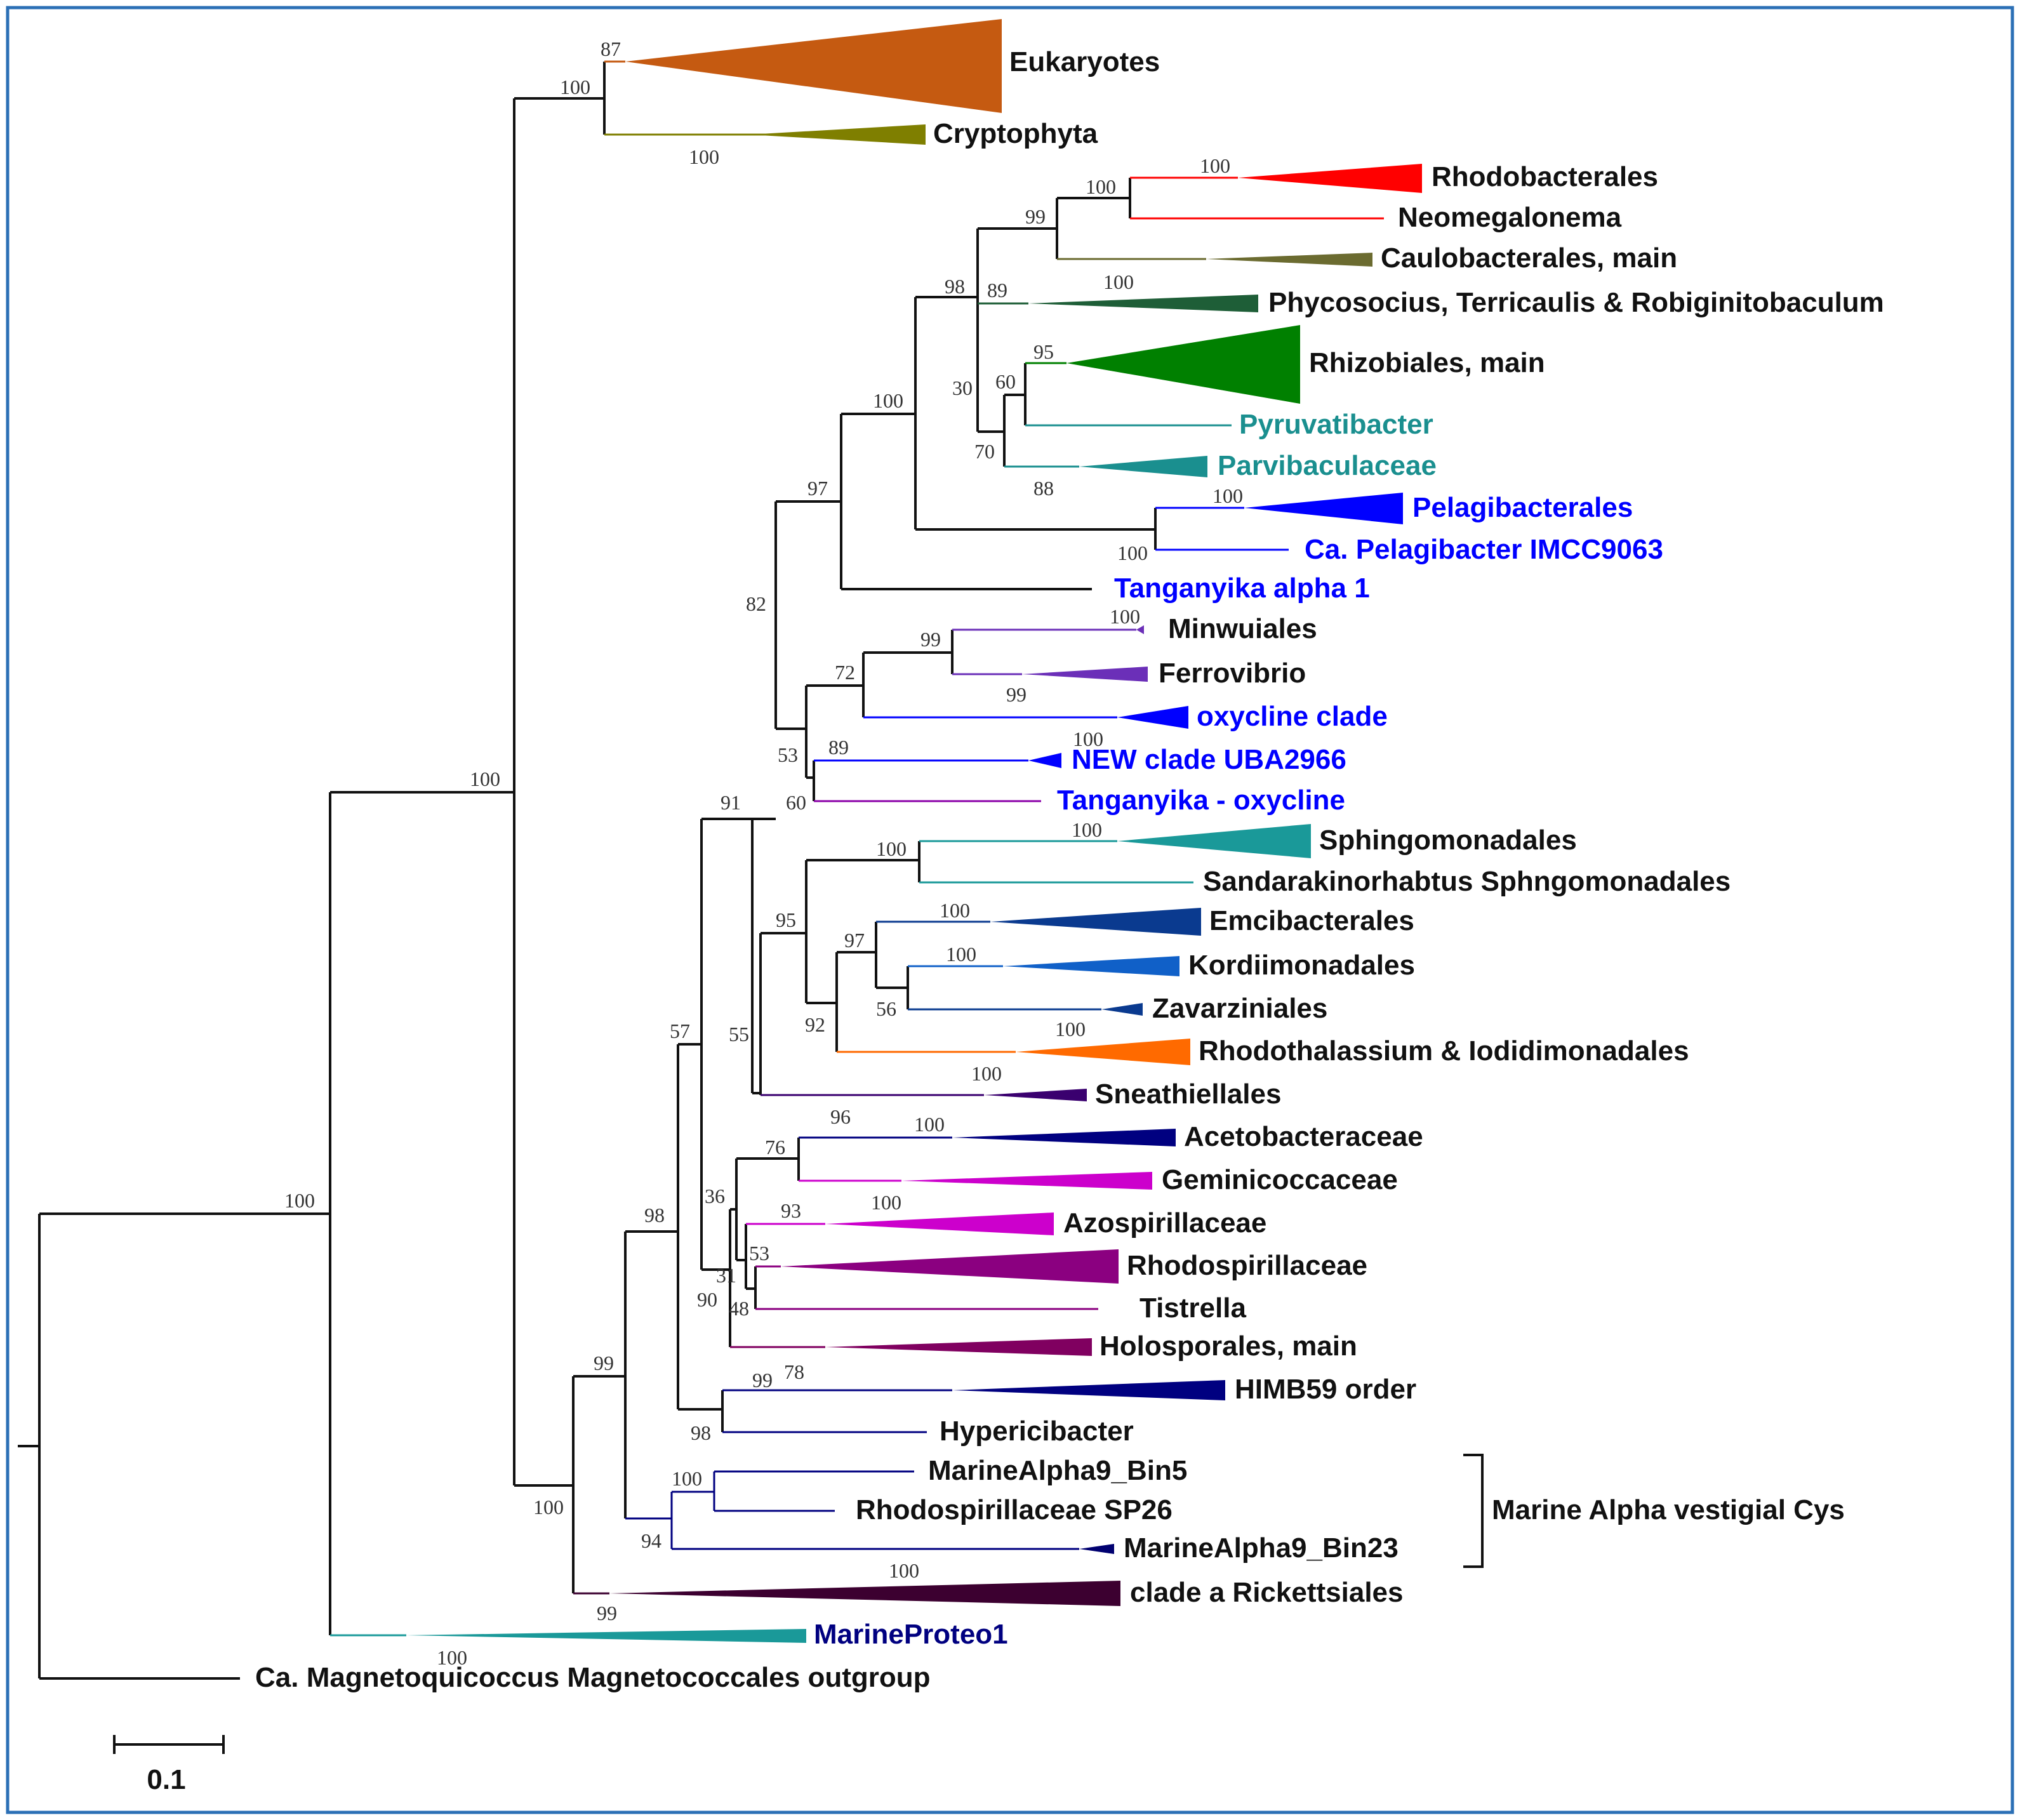 Image resolution: width=2020 pixels, height=1820 pixels. Describe the element at coordinates (1209, 759) in the screenshot. I see `label-new-clade: NEW clade UBA2966` at that location.